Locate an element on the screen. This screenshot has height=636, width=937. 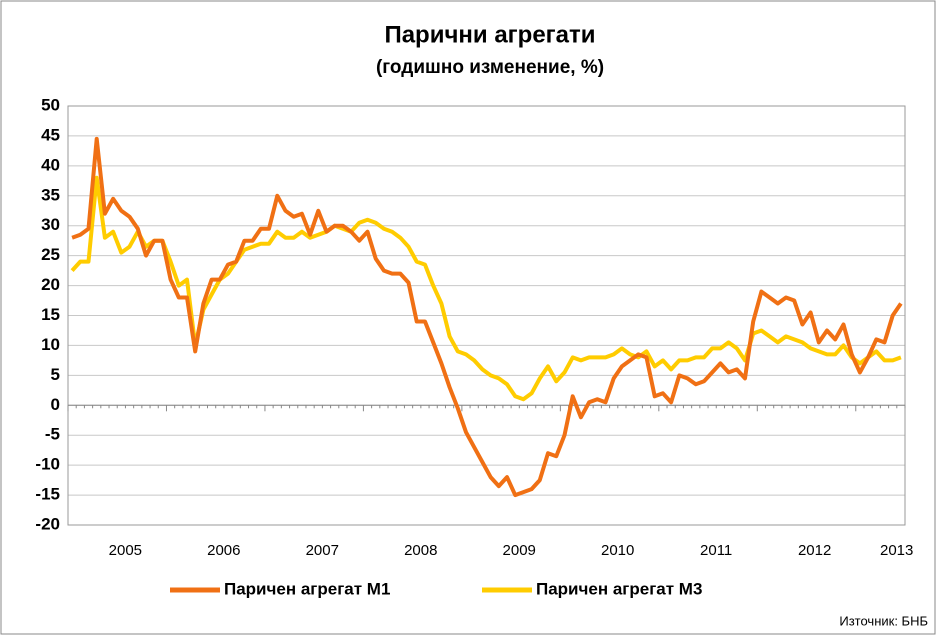
y-tick-label: 45 is located at coordinates (50, 134).